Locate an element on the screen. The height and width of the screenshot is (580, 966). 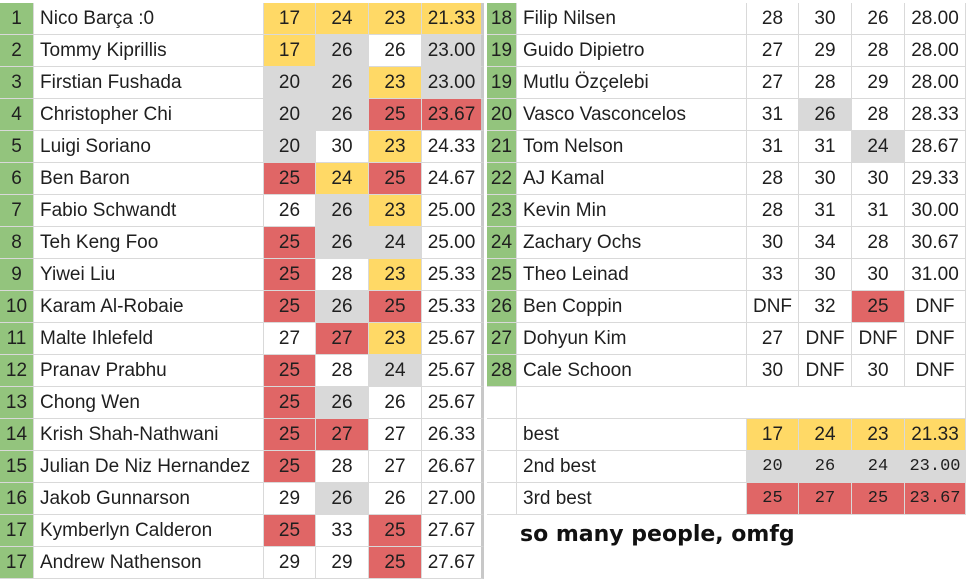
solve2-cell: 29 is located at coordinates (342, 563).